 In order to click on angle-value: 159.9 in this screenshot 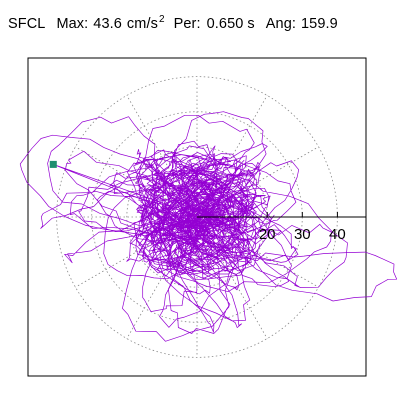, I will do `click(319, 24)`.